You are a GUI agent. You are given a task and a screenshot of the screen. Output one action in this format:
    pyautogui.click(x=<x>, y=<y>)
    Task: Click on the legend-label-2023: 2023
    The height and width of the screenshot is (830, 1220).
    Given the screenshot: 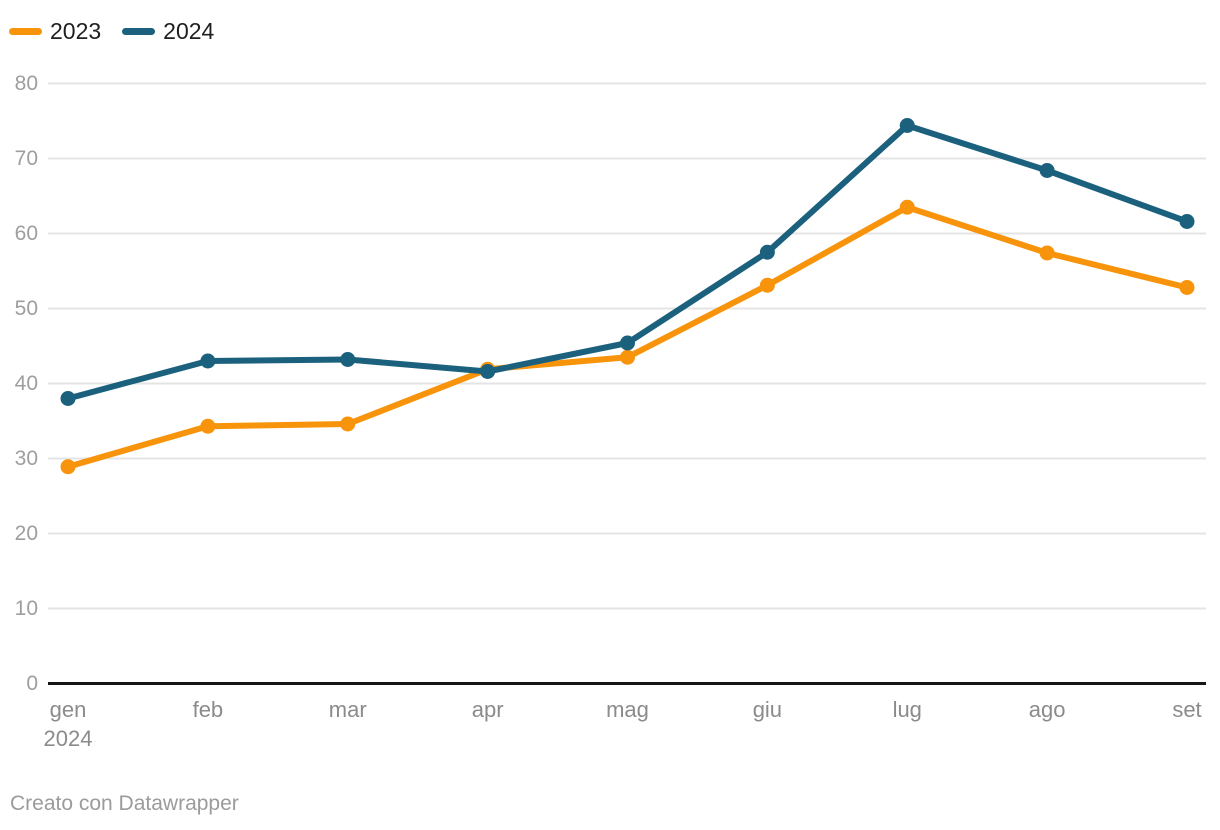 What is the action you would take?
    pyautogui.click(x=76, y=31)
    